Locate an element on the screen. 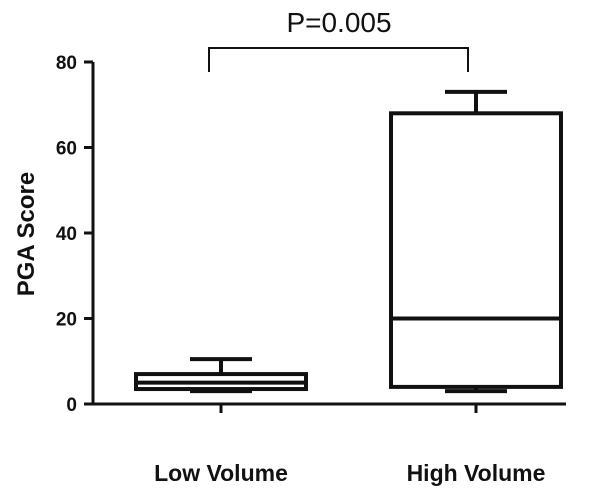 This screenshot has width=595, height=491. p-value-annotation: P=0.005 is located at coordinates (338, 22).